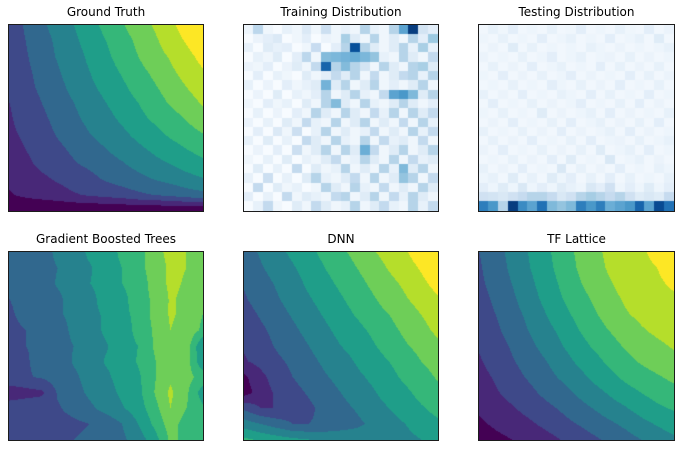 The width and height of the screenshot is (684, 452). Describe the element at coordinates (576, 239) in the screenshot. I see `tf-lattice-title: TF Lattice` at that location.